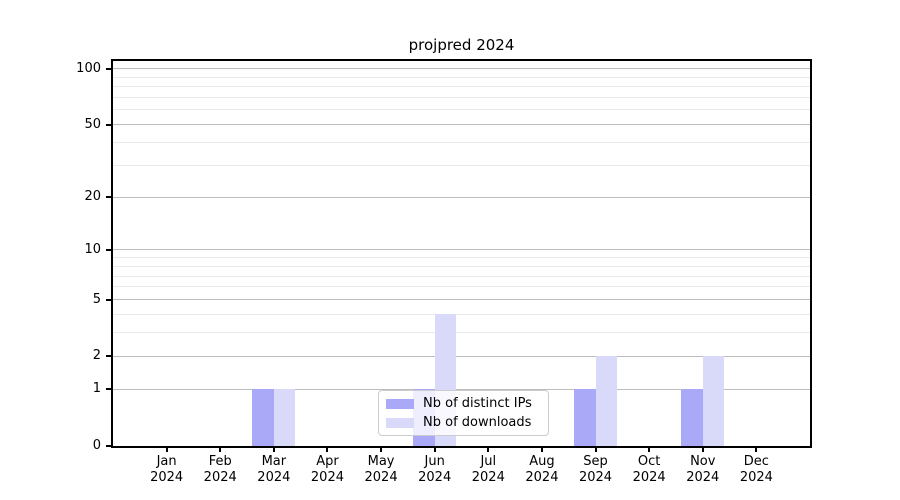 This screenshot has height=500, width=900. What do you see at coordinates (92, 249) in the screenshot?
I see `y-tick-label: 10` at bounding box center [92, 249].